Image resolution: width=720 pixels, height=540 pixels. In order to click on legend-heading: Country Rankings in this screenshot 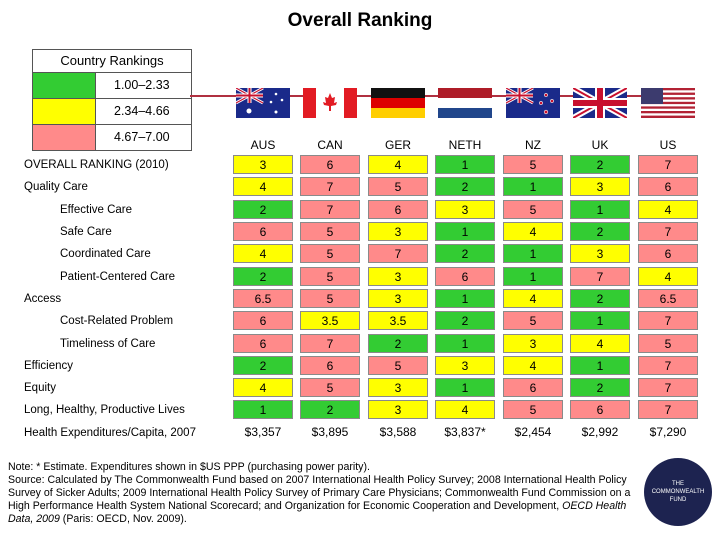, I will do `click(112, 61)`.